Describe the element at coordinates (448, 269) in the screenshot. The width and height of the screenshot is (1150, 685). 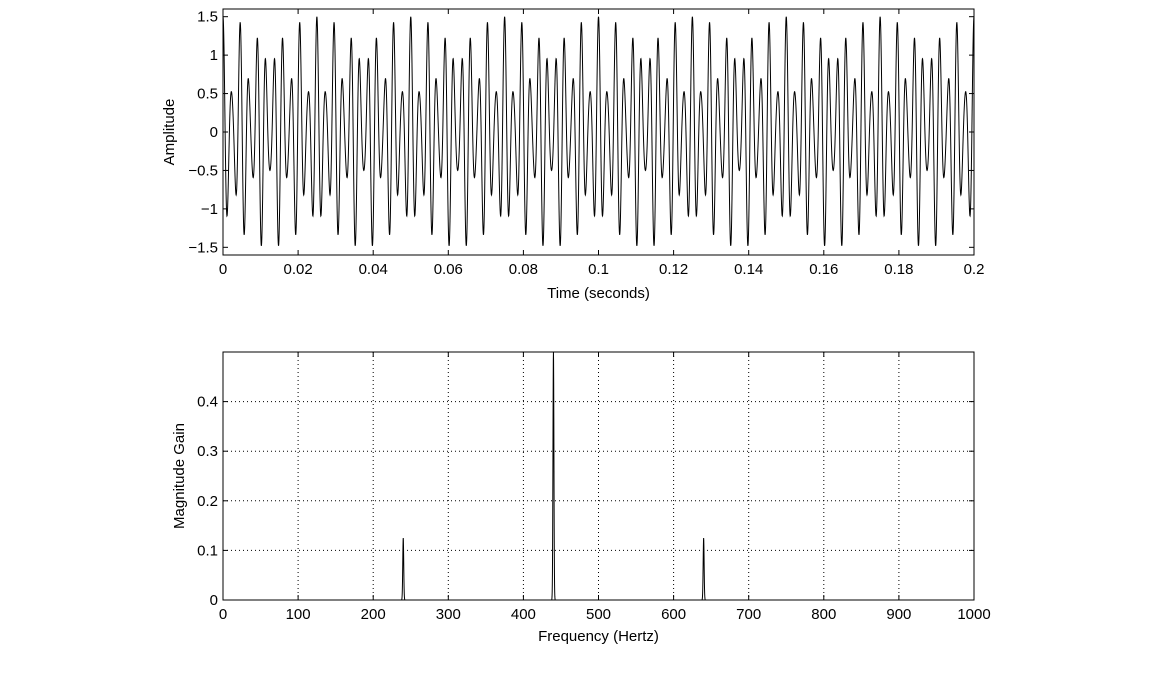
I see `x-tick-label: 0.06` at that location.